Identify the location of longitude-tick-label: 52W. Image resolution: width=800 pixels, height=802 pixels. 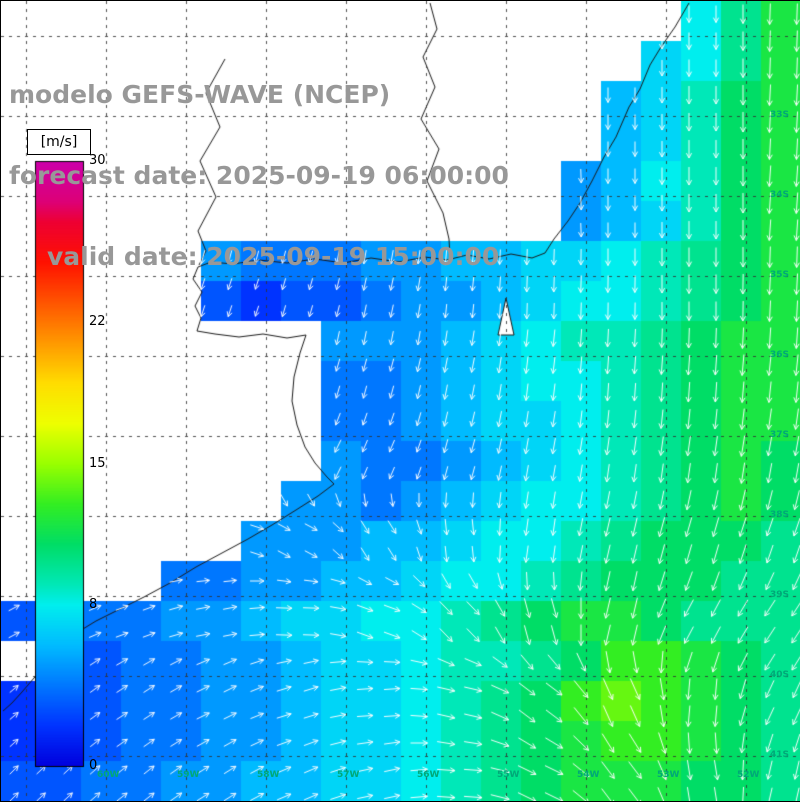
(748, 775).